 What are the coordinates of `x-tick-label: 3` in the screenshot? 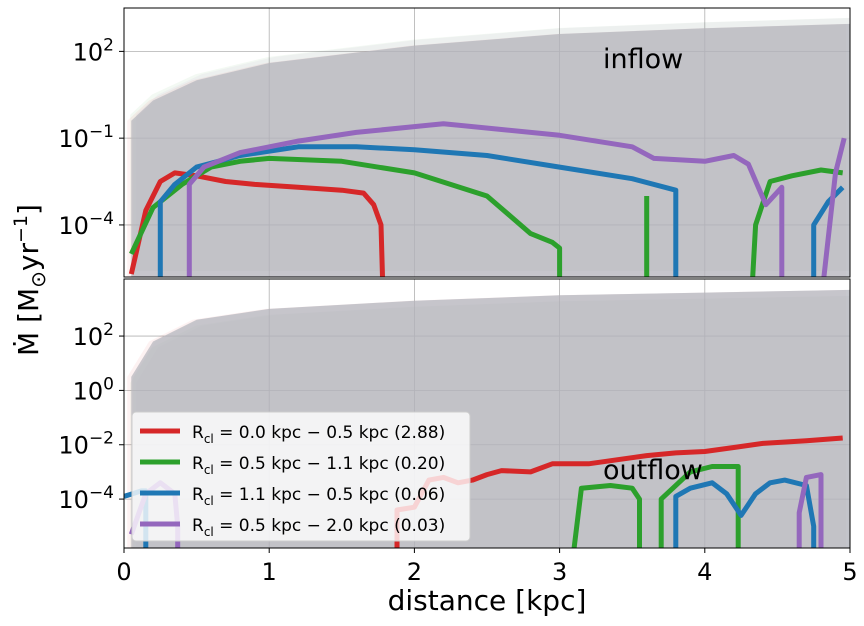 It's located at (559, 572).